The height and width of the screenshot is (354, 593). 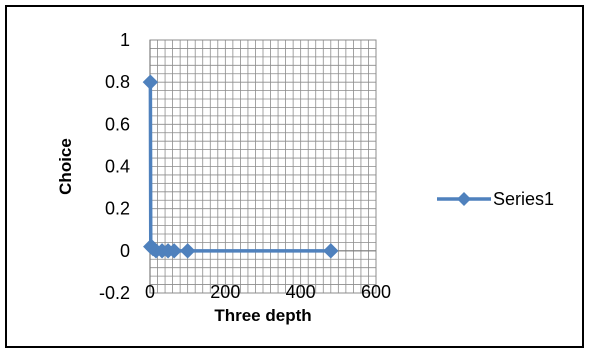 I want to click on x-tick-label: 400, so click(x=301, y=292).